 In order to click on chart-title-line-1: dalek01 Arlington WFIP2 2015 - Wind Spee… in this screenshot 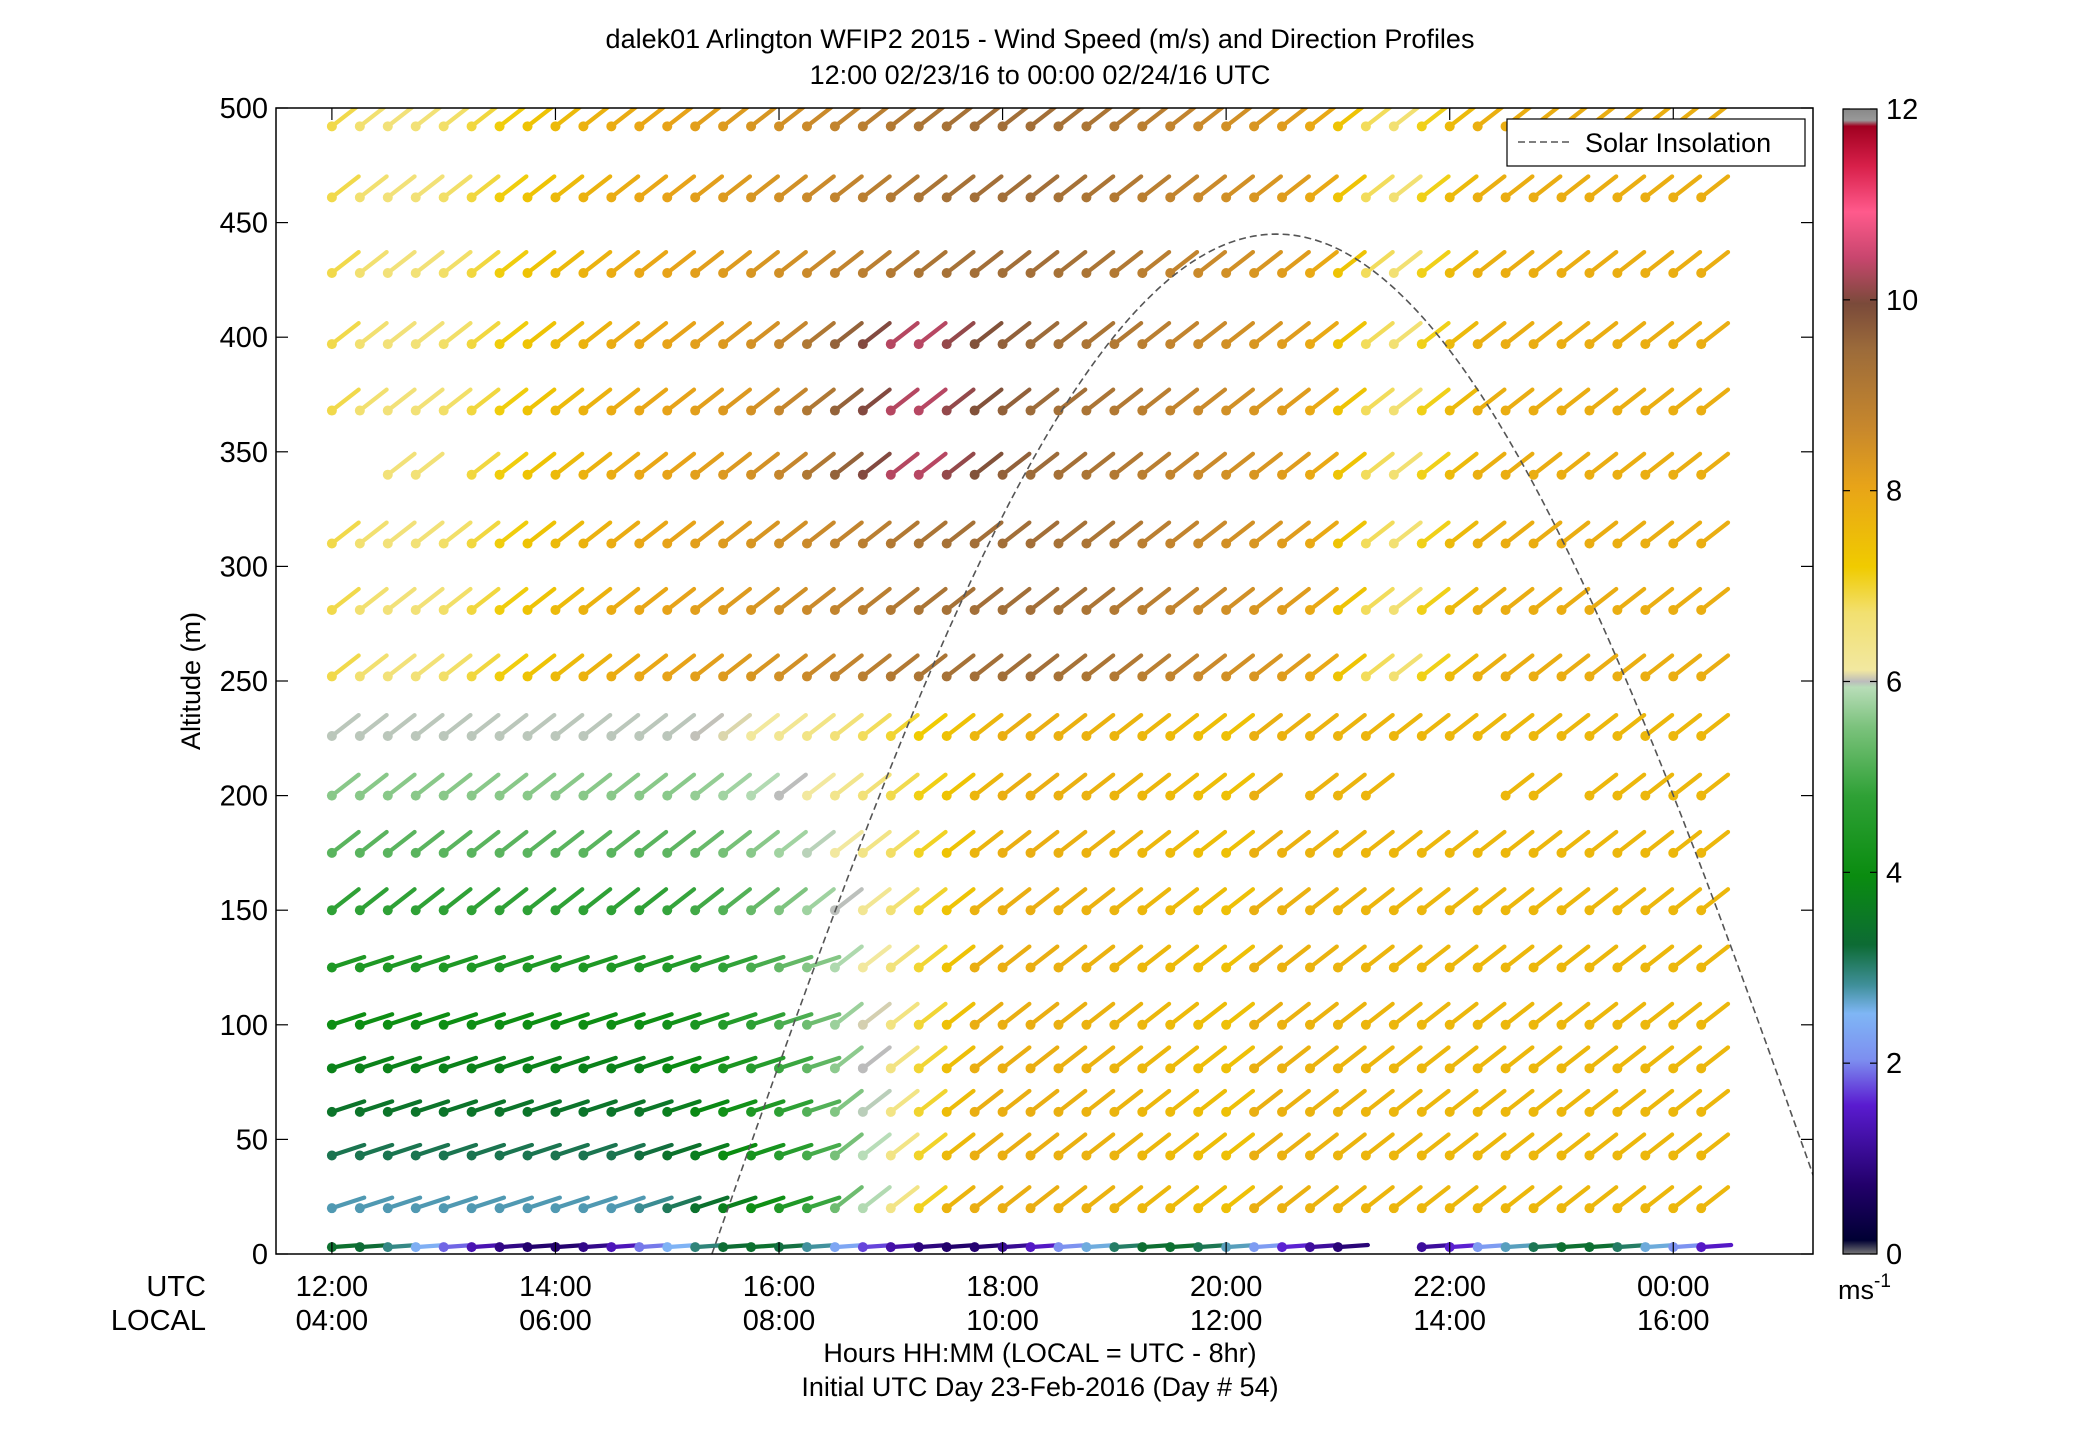, I will do `click(1040, 39)`.